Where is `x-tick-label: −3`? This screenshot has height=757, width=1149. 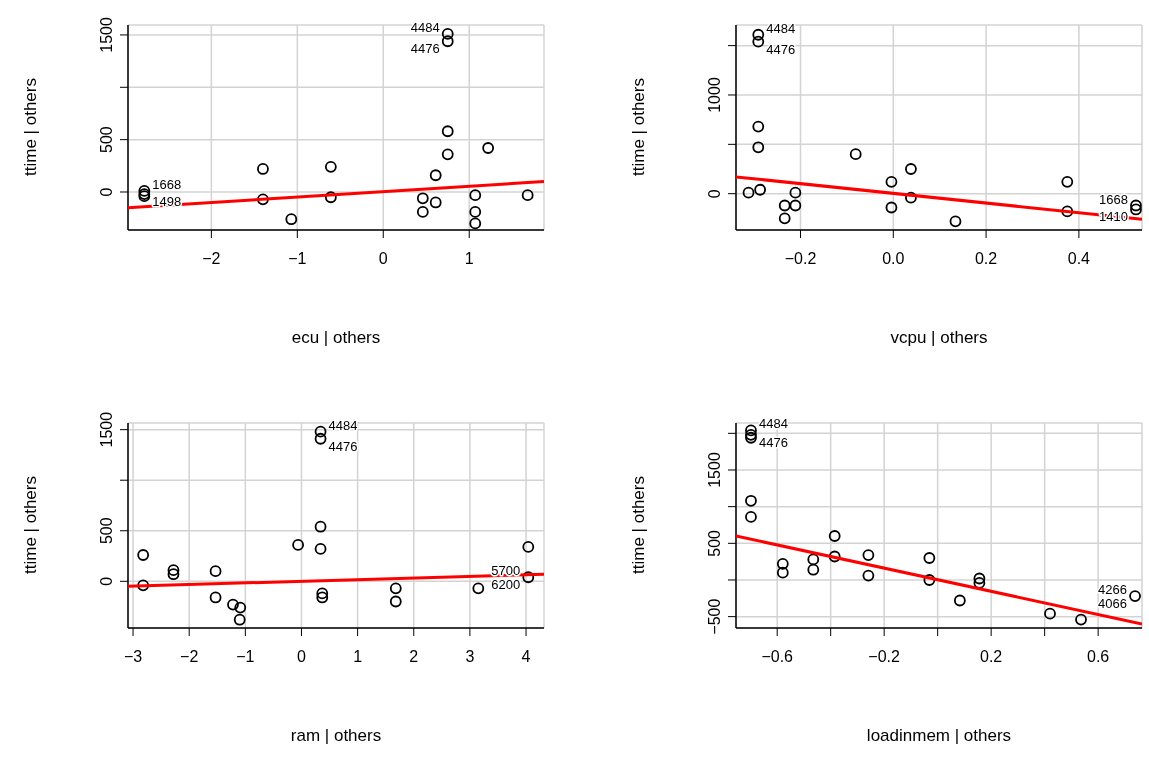 x-tick-label: −3 is located at coordinates (133, 656).